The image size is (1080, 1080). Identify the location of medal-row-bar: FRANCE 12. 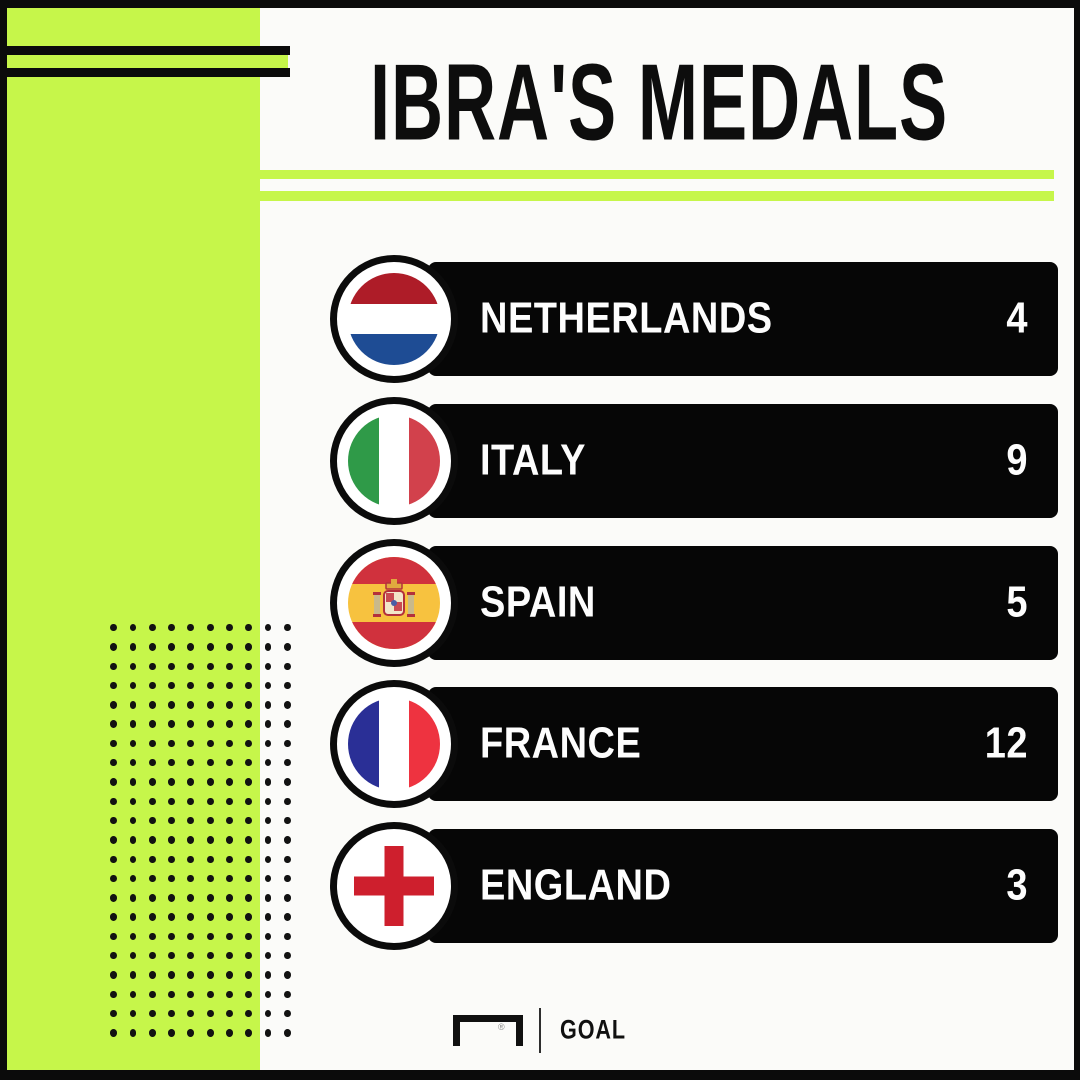
(743, 744).